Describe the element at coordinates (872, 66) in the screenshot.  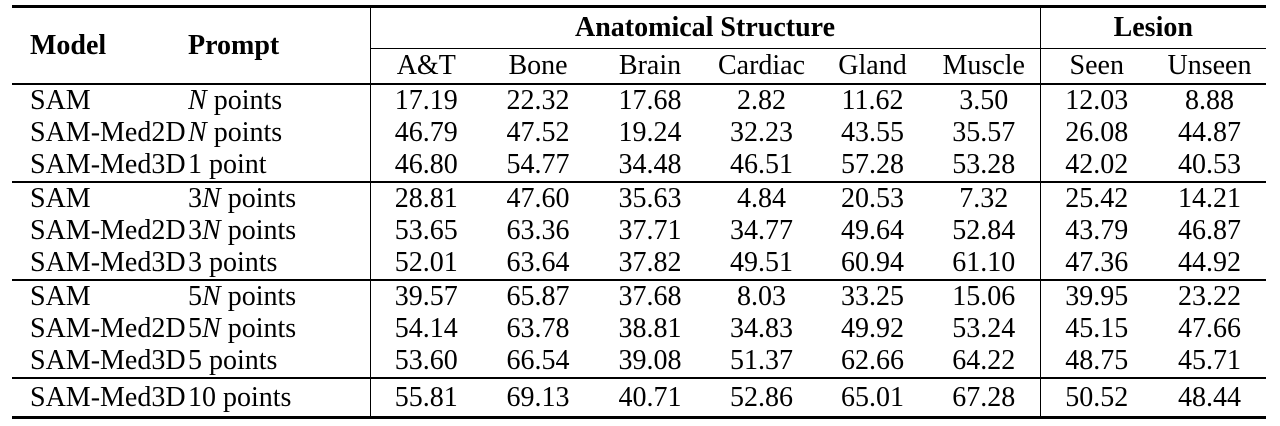
I see `column-header-gland: Gland` at that location.